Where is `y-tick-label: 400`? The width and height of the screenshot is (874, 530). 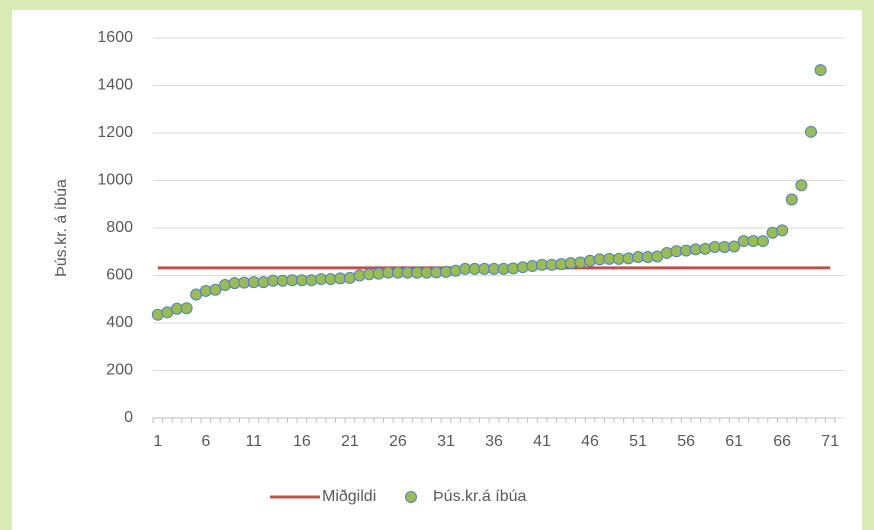 y-tick-label: 400 is located at coordinates (119, 322).